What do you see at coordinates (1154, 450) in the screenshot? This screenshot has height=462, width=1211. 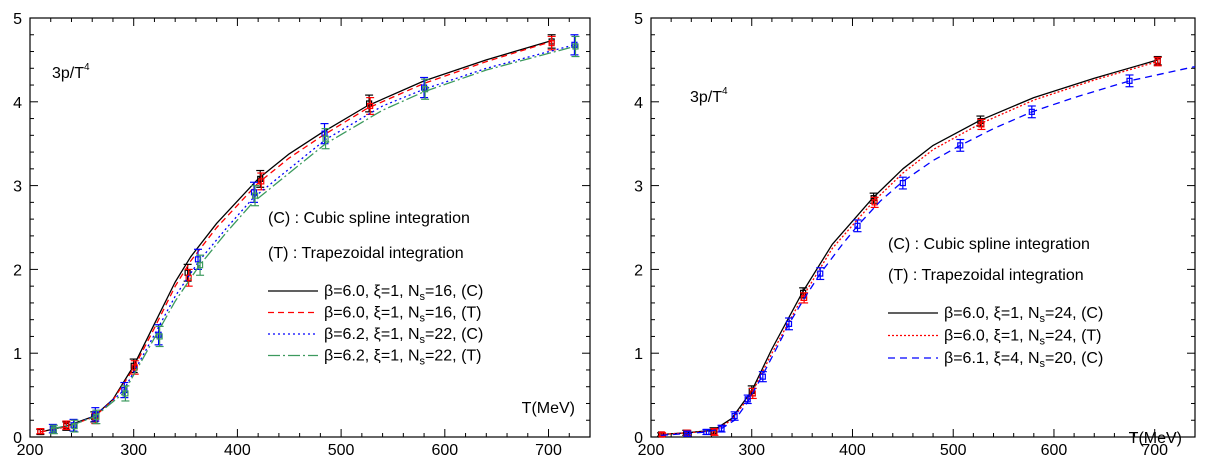 I see `x-tick-label: 700` at bounding box center [1154, 450].